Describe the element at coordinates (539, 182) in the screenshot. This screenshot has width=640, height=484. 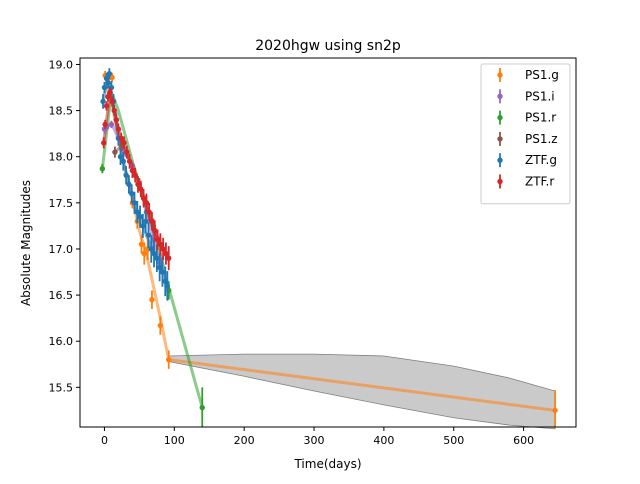
I see `legend-label-5: ZTF.r` at that location.